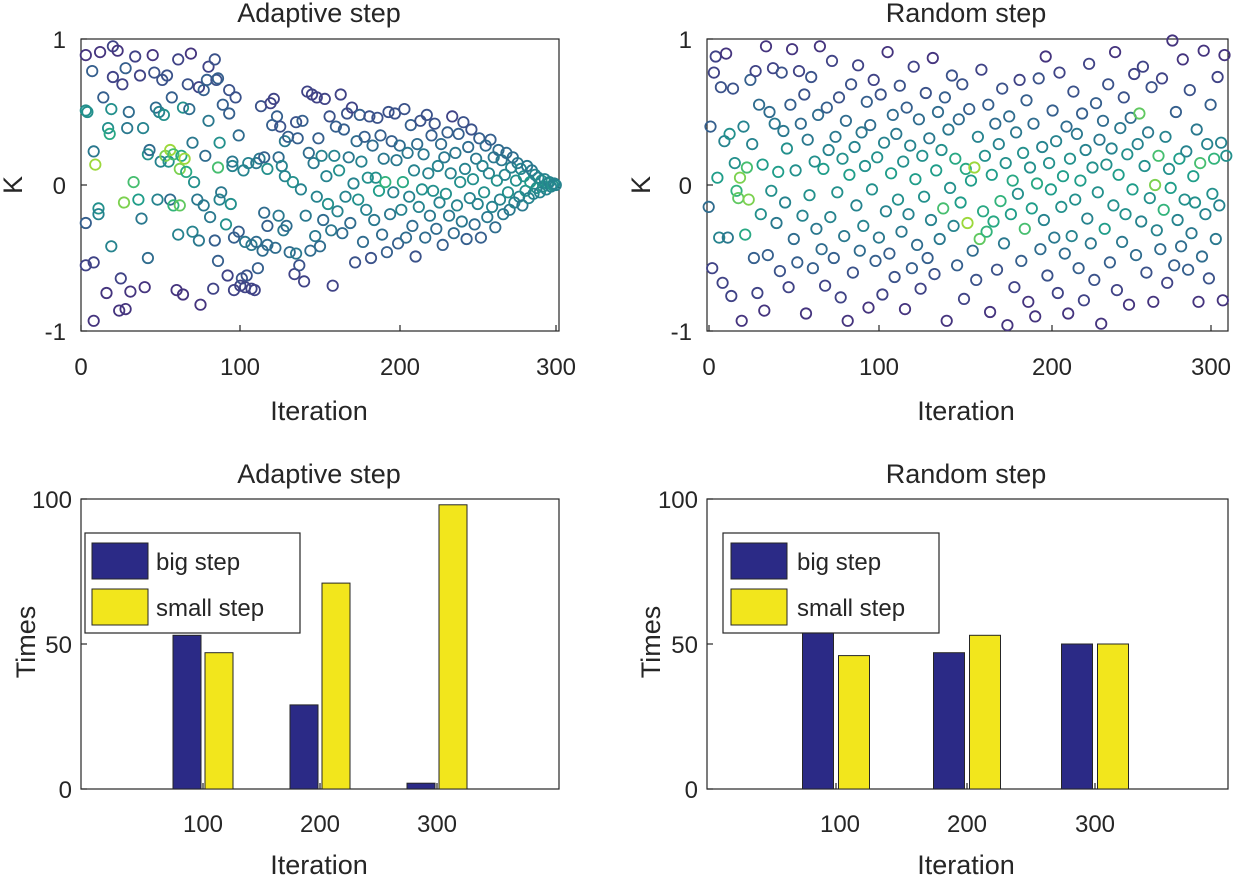 The width and height of the screenshot is (1250, 879). I want to click on scatter-adaptive-xtick-label: 0, so click(80, 367).